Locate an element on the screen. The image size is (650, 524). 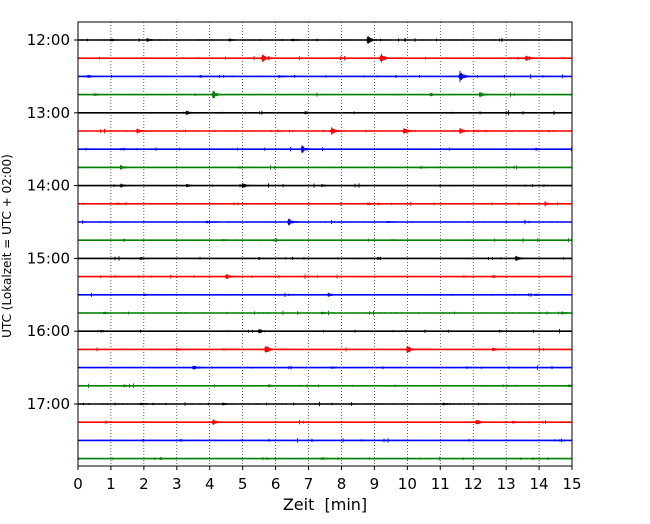
x-axis-ticks: 0 1 2 3 4 5 6 7 8 9 10 11 12 13 14 15 is located at coordinates (327, 479).